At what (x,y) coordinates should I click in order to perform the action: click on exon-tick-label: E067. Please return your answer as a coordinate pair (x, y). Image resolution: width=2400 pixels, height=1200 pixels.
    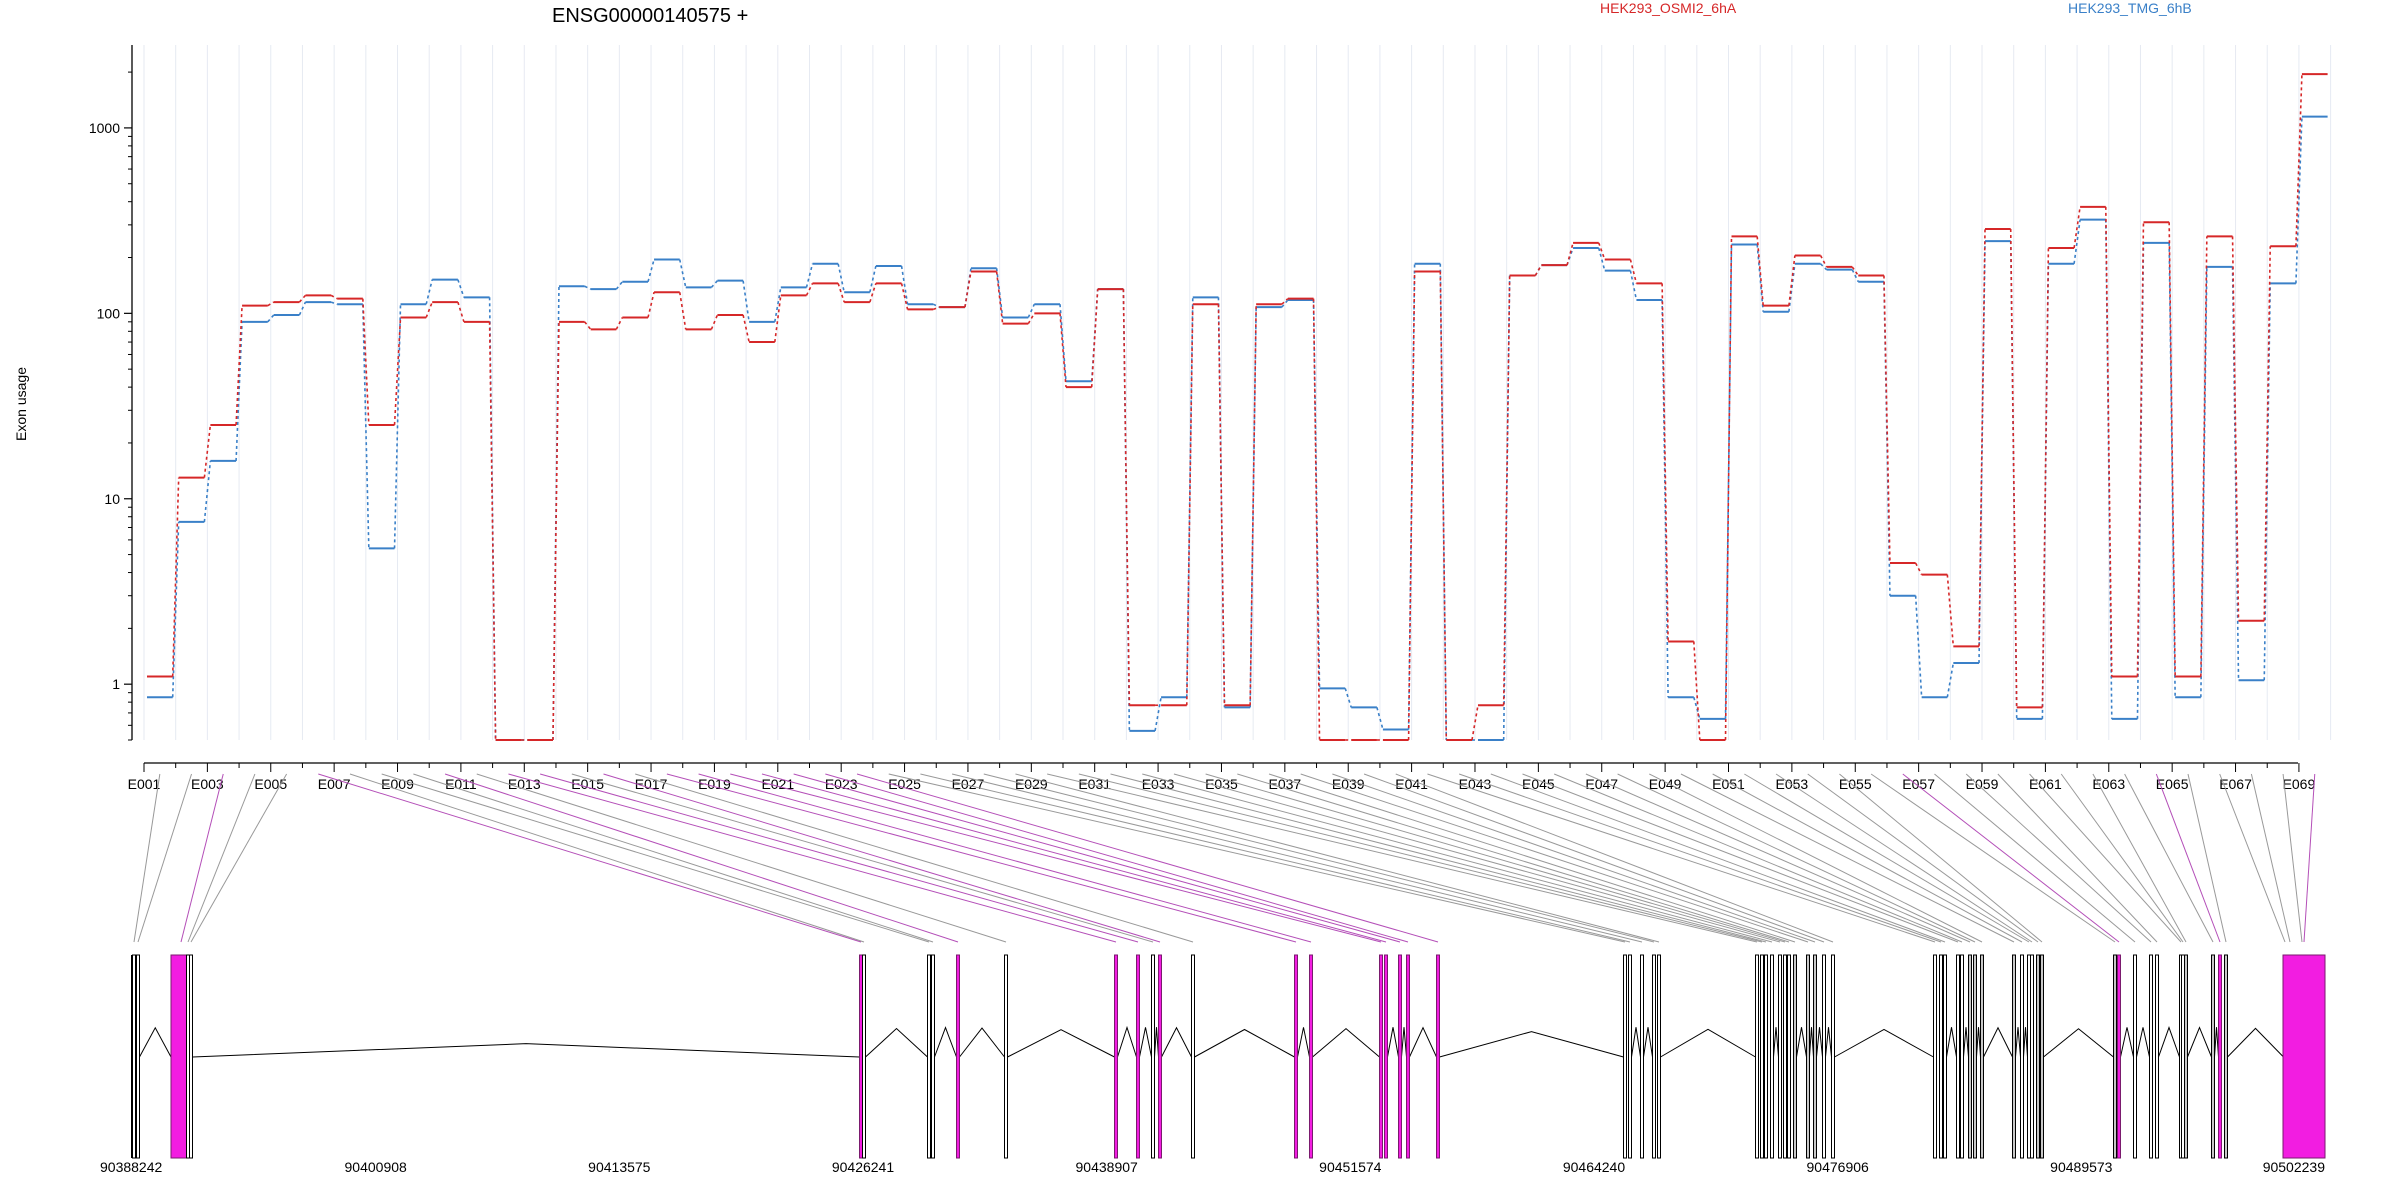
    Looking at the image, I should click on (2235, 784).